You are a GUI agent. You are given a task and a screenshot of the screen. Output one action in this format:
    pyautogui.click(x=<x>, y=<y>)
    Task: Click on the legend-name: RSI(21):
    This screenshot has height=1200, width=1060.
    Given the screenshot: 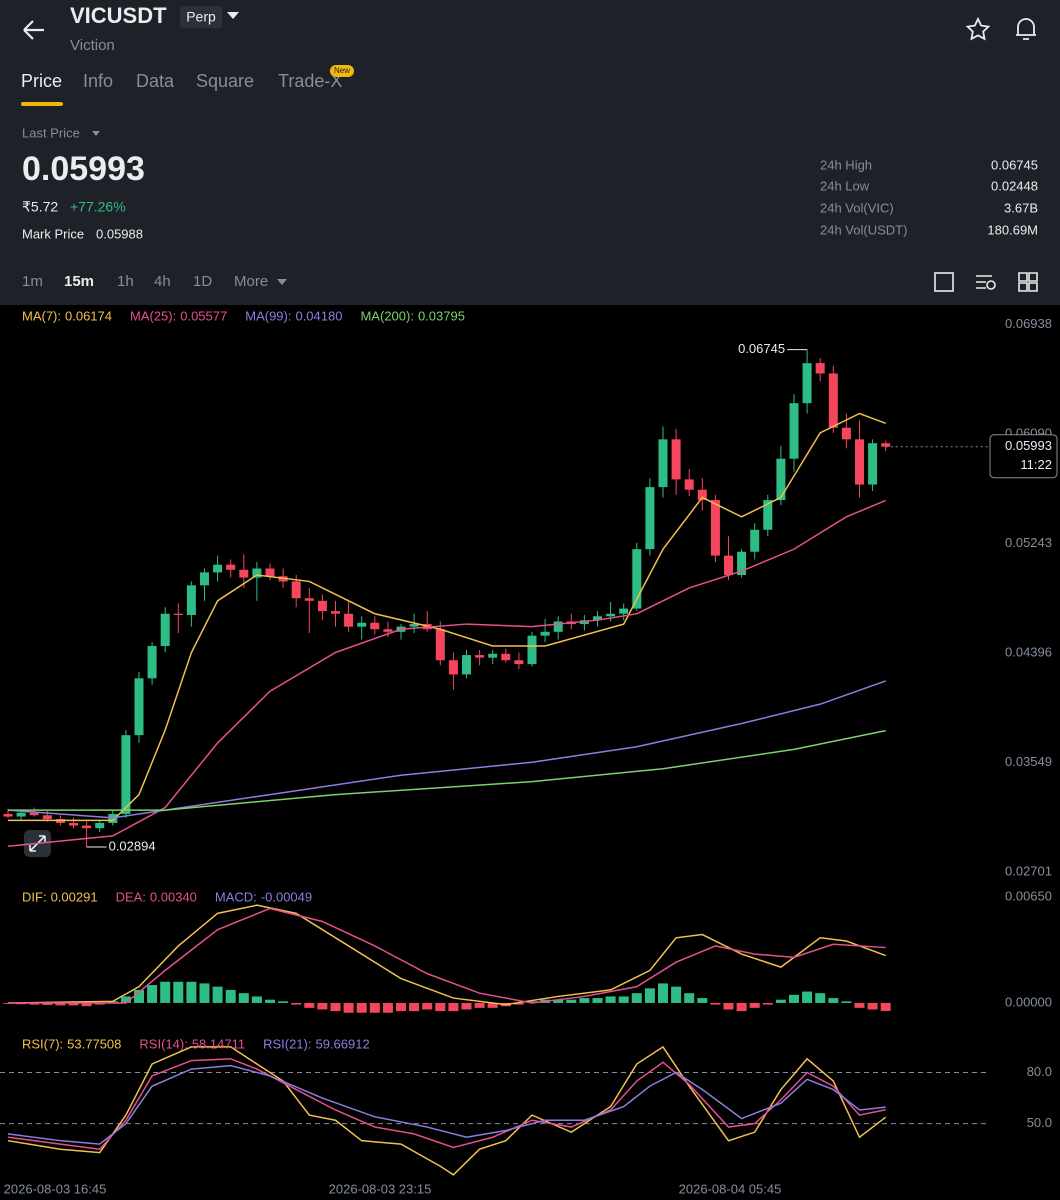 What is the action you would take?
    pyautogui.click(x=287, y=1043)
    